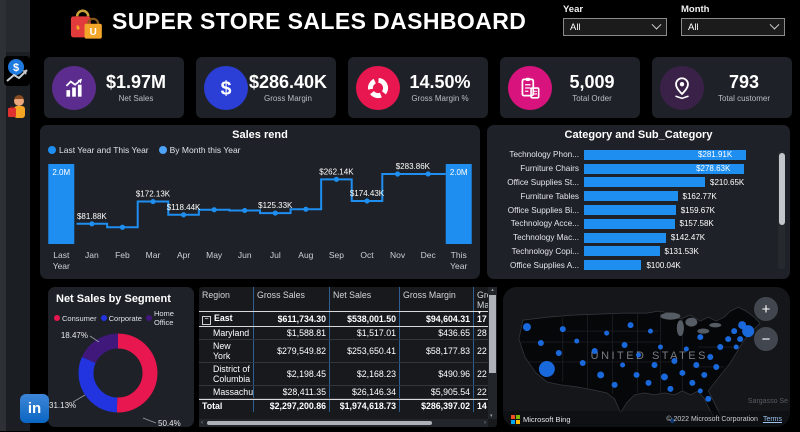  Describe the element at coordinates (226, 319) in the screenshot. I see `region-cell: − East` at that location.